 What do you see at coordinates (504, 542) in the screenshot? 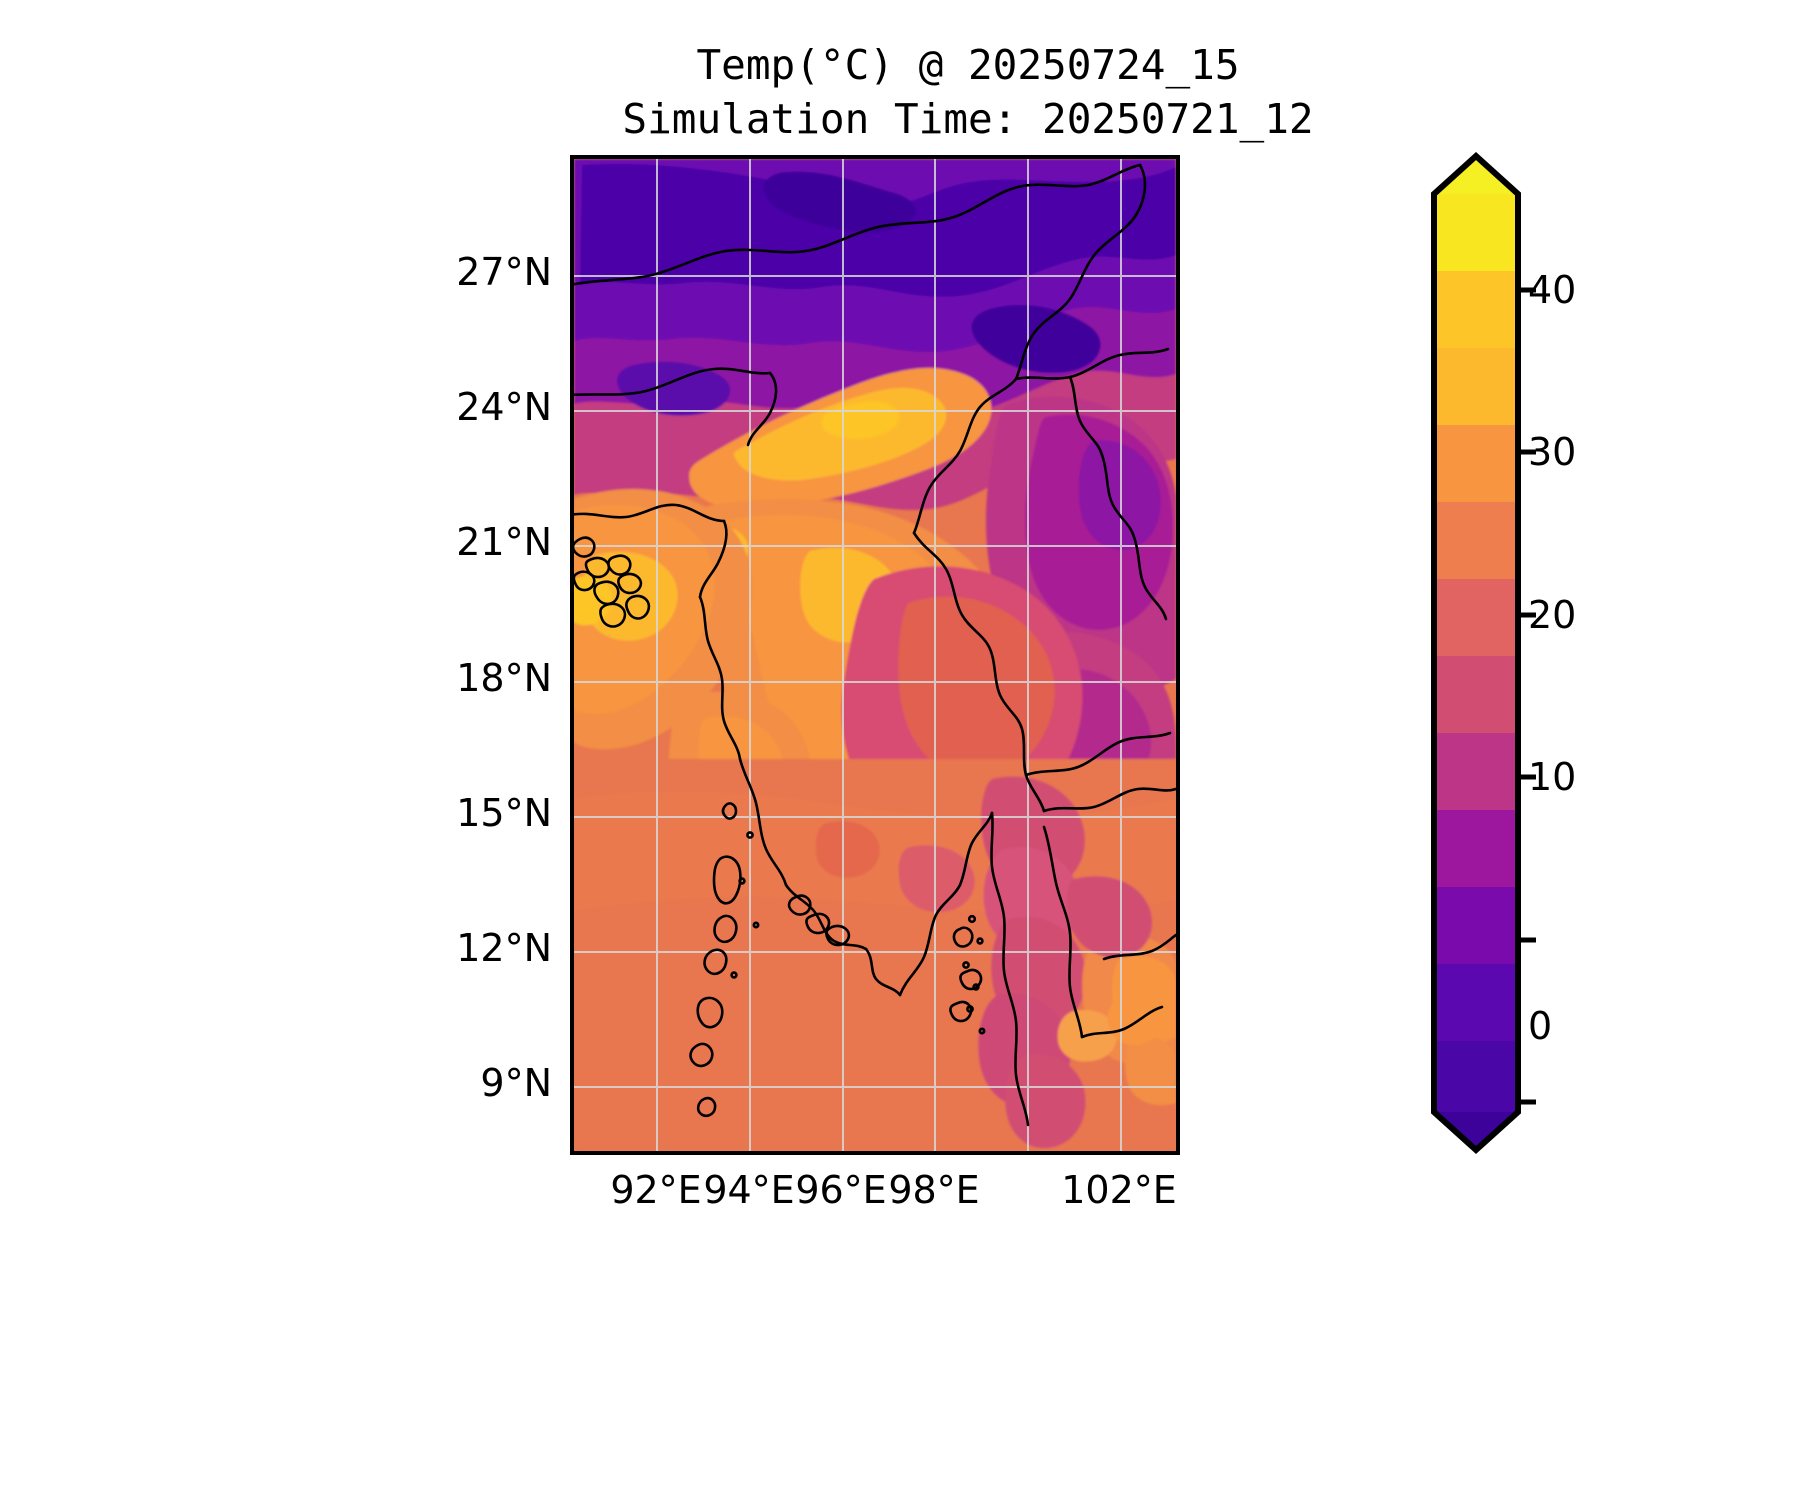
I see `ytick-label: 21°N` at bounding box center [504, 542].